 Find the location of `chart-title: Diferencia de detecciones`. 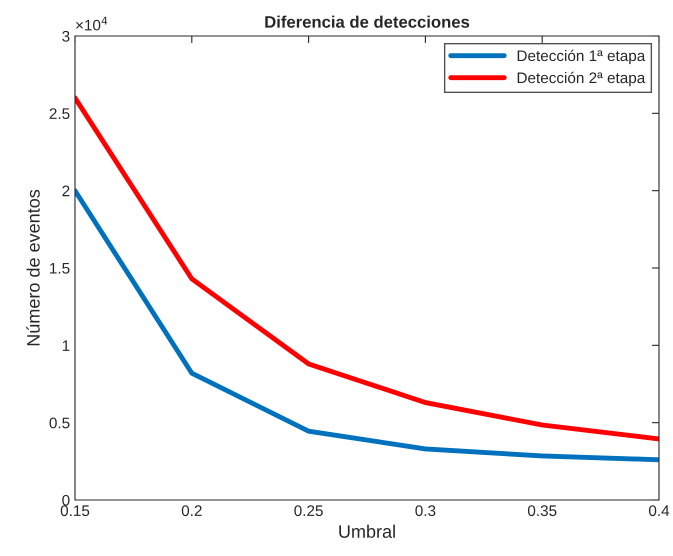

chart-title: Diferencia de detecciones is located at coordinates (367, 22).